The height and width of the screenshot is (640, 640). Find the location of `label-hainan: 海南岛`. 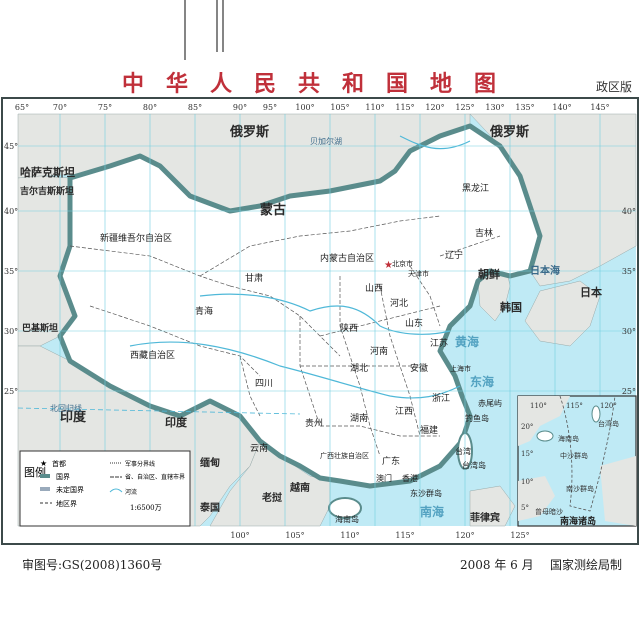

label-hainan: 海南岛 is located at coordinates (347, 519).